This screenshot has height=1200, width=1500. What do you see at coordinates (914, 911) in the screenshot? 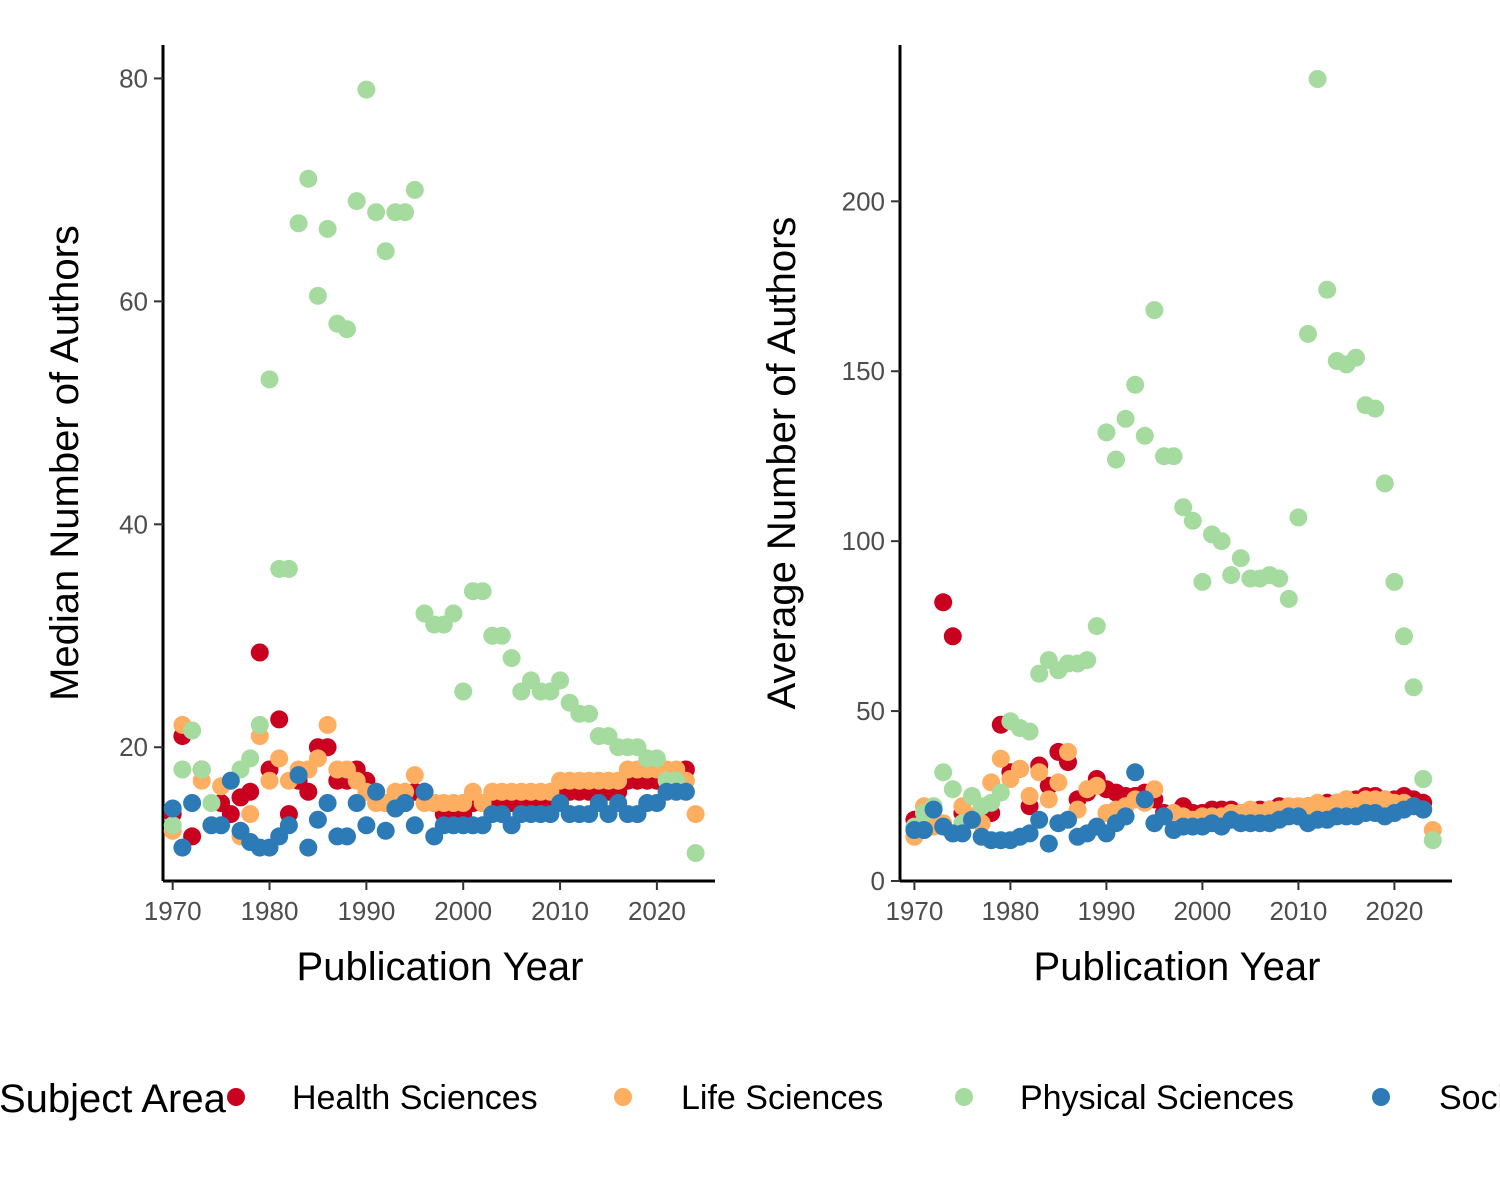
I see `x-tick-label: 1970` at bounding box center [914, 911].